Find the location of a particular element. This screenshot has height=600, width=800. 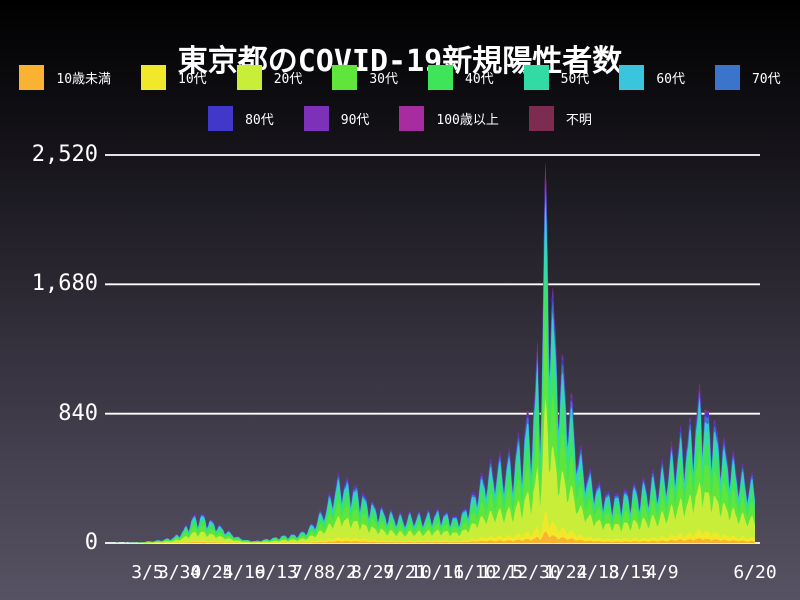

x-tick-label: 4/9 is located at coordinates (662, 572).